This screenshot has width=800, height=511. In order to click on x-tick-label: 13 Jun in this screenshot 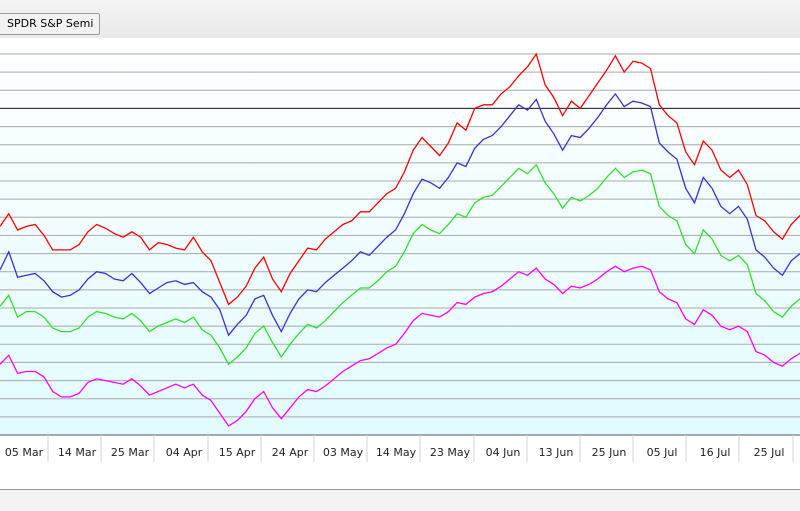, I will do `click(556, 452)`.